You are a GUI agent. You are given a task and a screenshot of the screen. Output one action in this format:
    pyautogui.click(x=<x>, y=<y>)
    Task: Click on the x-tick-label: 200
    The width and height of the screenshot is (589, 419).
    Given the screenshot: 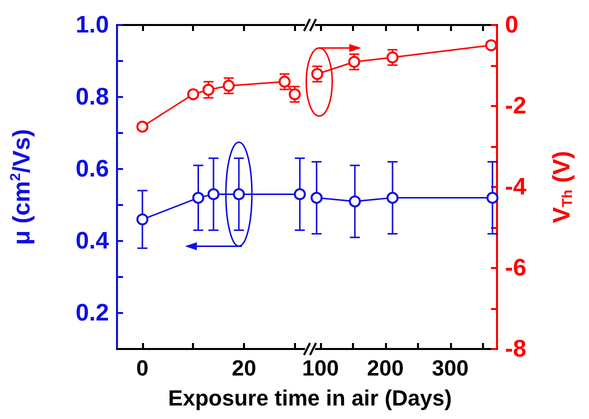 What is the action you would take?
    pyautogui.click(x=385, y=368)
    